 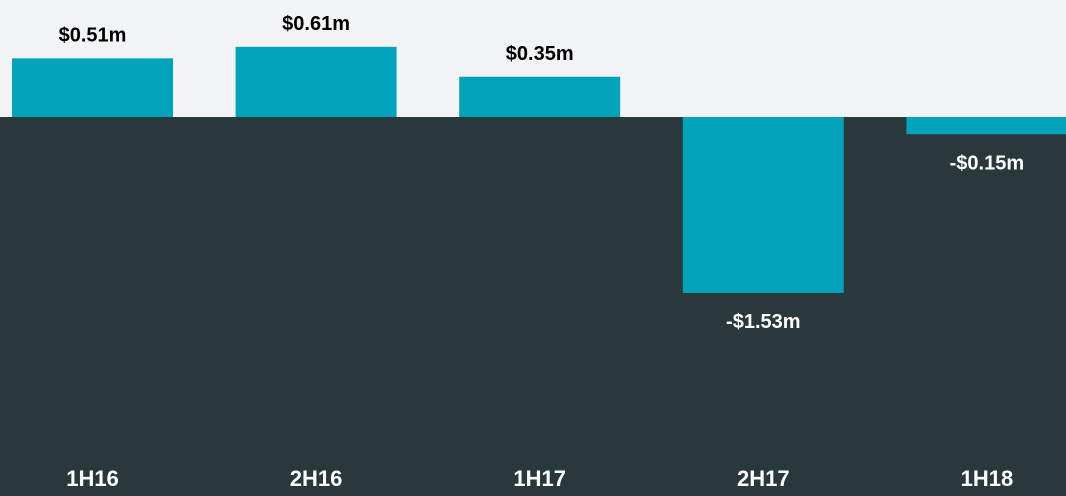 I want to click on value-label: $0.51m, so click(x=93, y=36).